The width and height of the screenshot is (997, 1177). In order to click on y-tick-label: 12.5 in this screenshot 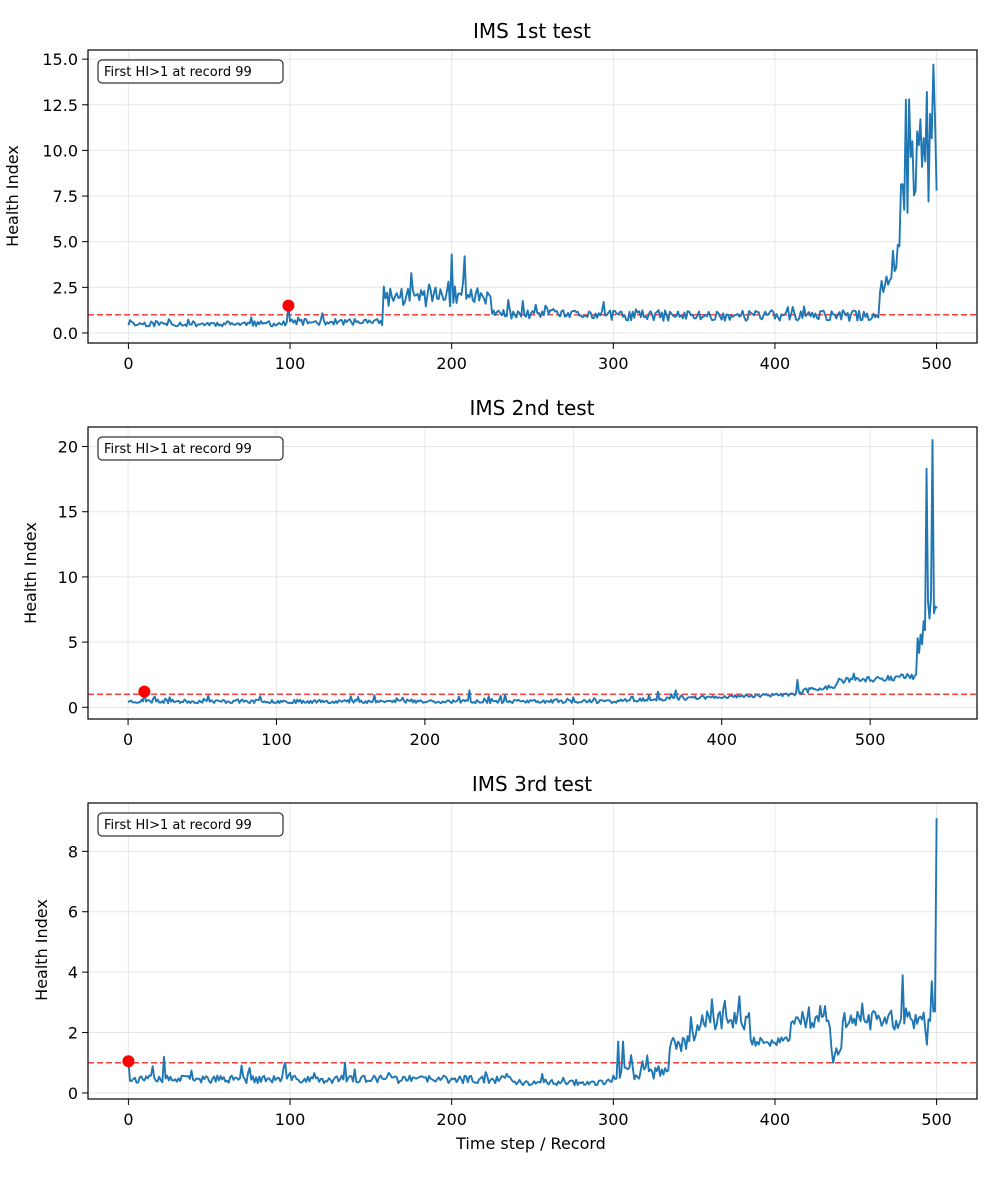, I will do `click(60, 105)`.